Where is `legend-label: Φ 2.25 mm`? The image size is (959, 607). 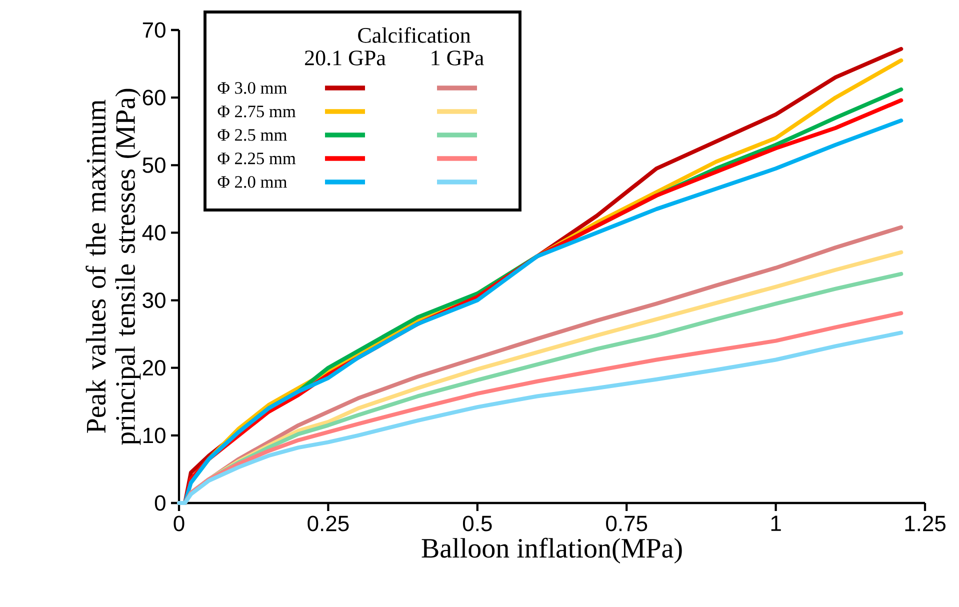
legend-label: Φ 2.25 mm is located at coordinates (257, 158).